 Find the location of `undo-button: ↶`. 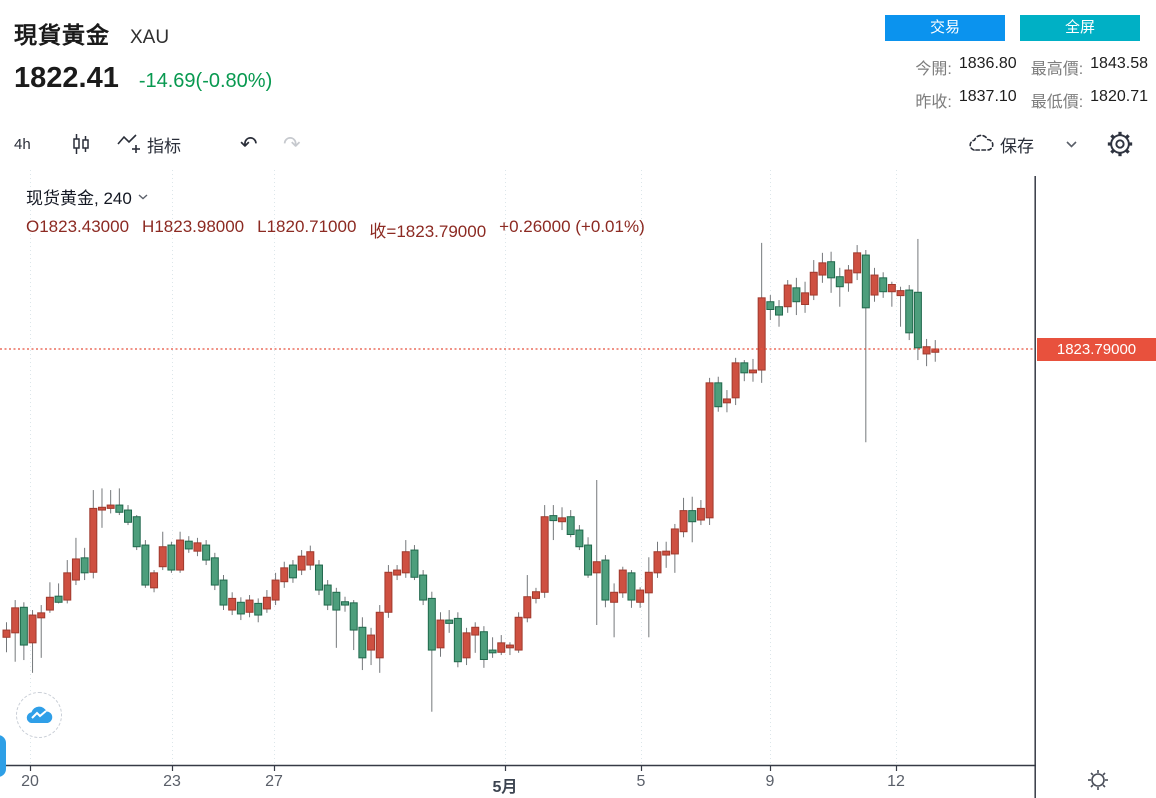

undo-button: ↶ is located at coordinates (249, 144).